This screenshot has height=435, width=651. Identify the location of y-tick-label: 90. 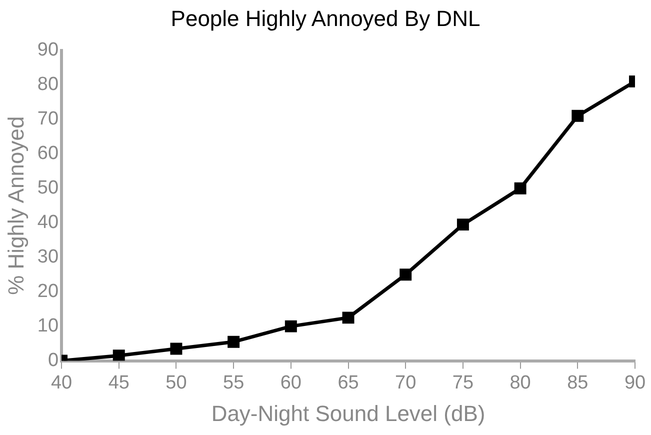
(48, 50).